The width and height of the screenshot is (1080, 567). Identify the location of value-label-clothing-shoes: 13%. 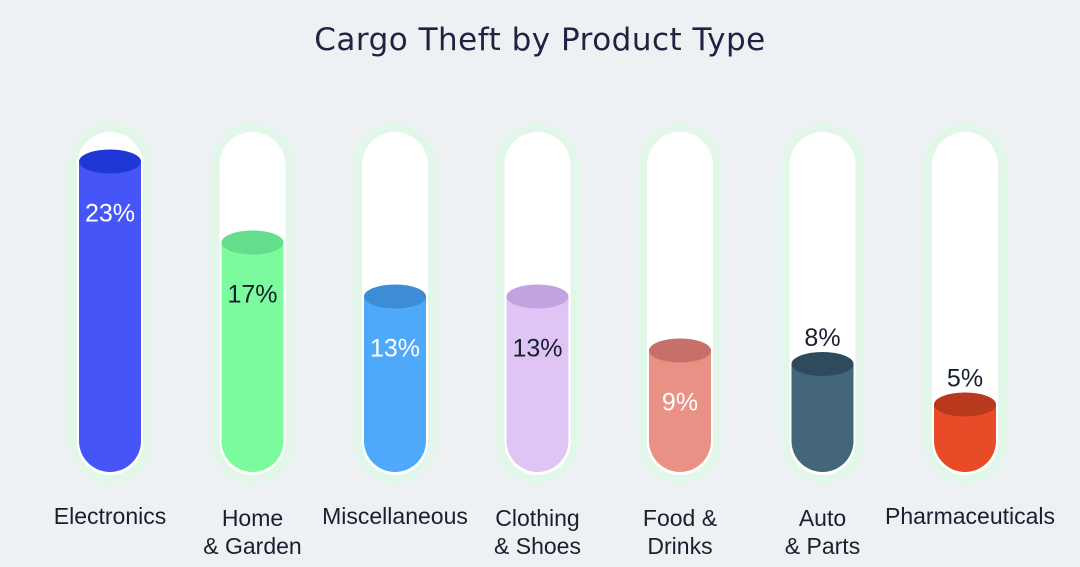
(537, 349).